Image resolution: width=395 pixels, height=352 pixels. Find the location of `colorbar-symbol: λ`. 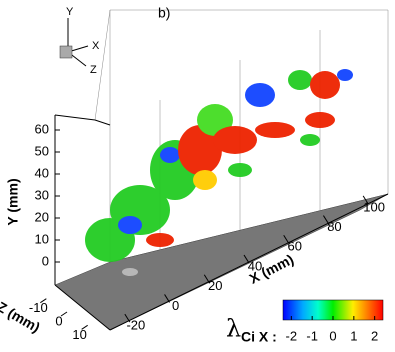

colorbar-symbol: λ is located at coordinates (233, 329).